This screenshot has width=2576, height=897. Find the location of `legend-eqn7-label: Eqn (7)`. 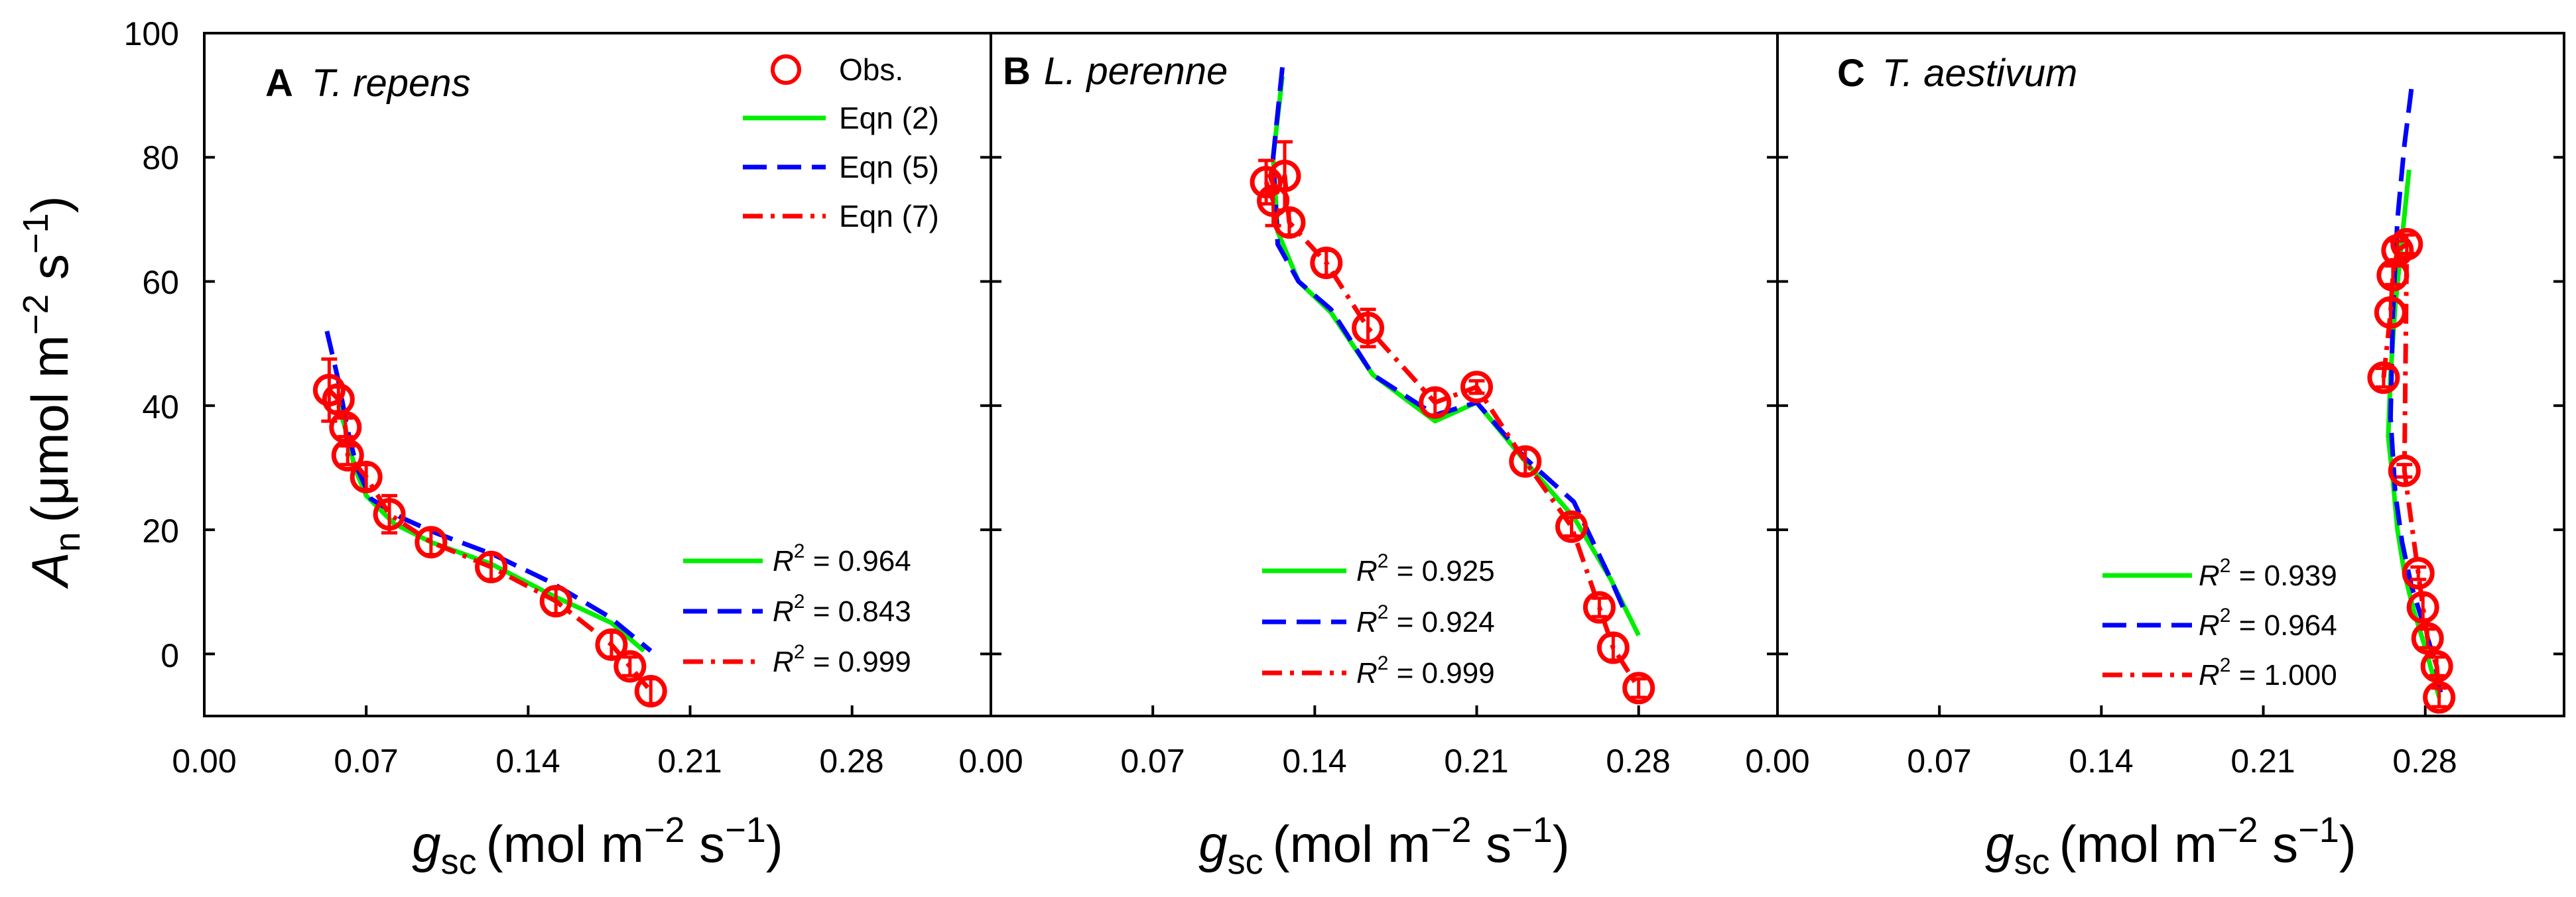

legend-eqn7-label: Eqn (7) is located at coordinates (889, 216).